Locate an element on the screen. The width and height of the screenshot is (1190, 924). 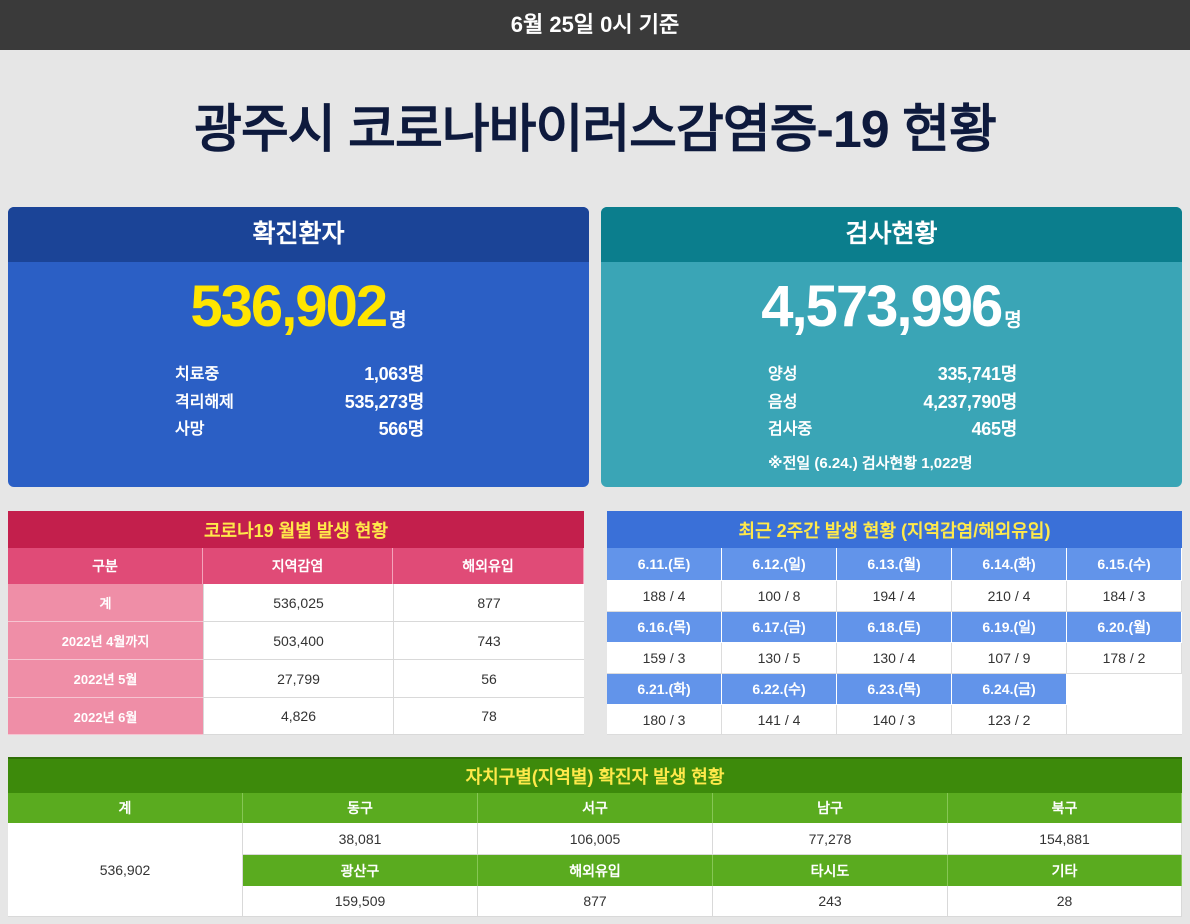
district-value: 106,005 is located at coordinates (595, 839).